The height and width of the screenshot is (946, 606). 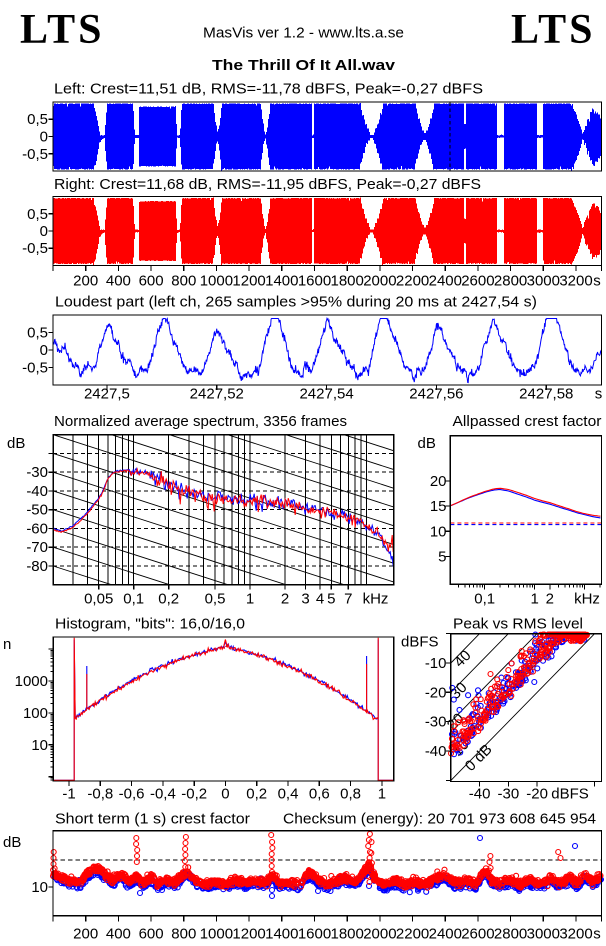 What do you see at coordinates (194, 794) in the screenshot?
I see `svg-text: -0,2` at bounding box center [194, 794].